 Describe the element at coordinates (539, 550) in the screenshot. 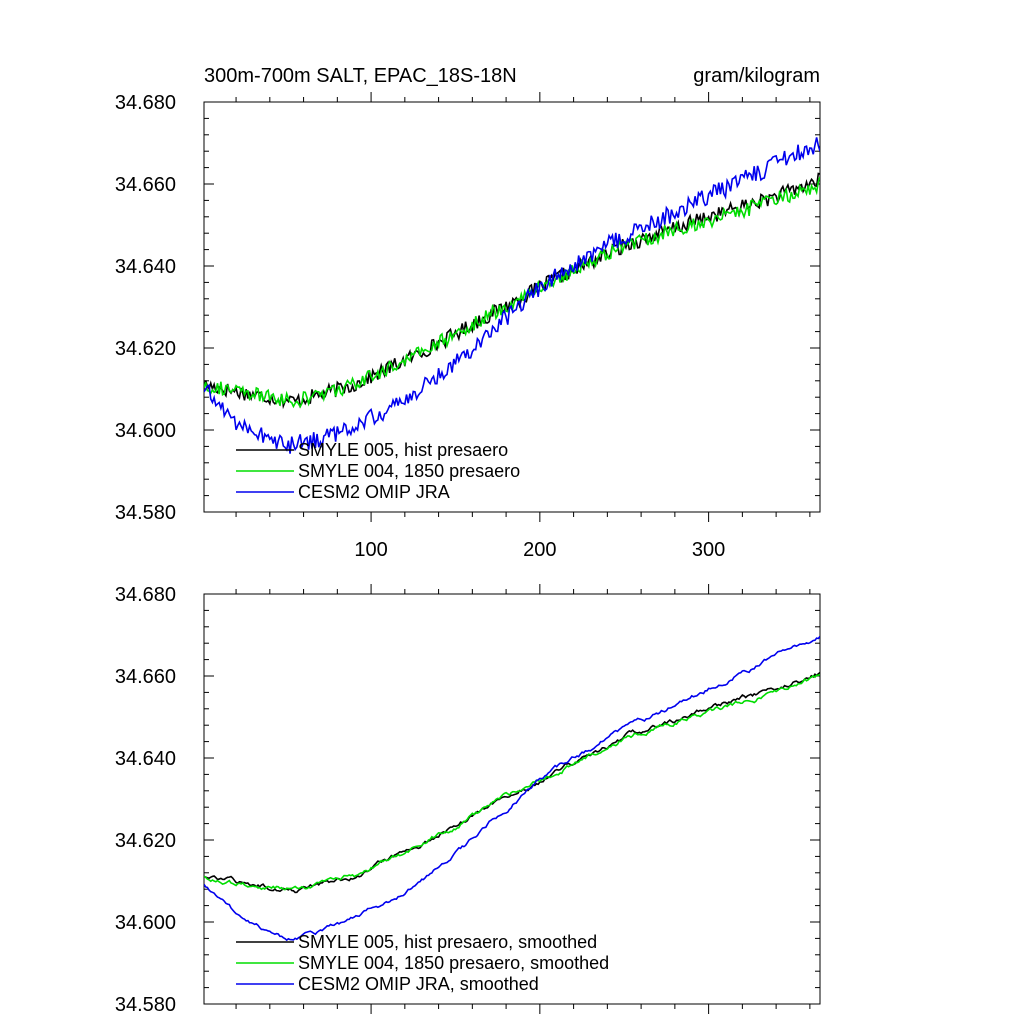

I see `x-tick-label: 200` at that location.